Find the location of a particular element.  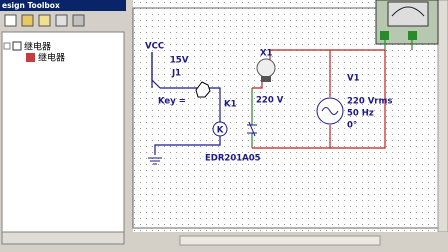

ac-source-symbol is located at coordinates (330, 111).